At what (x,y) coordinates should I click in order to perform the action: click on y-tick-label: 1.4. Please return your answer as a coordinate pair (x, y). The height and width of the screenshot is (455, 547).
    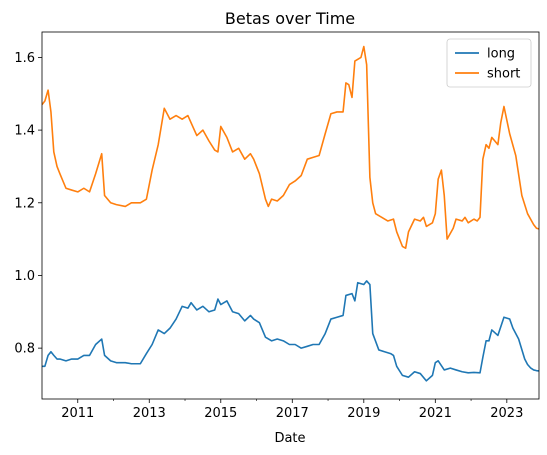
    Looking at the image, I should click on (24, 131).